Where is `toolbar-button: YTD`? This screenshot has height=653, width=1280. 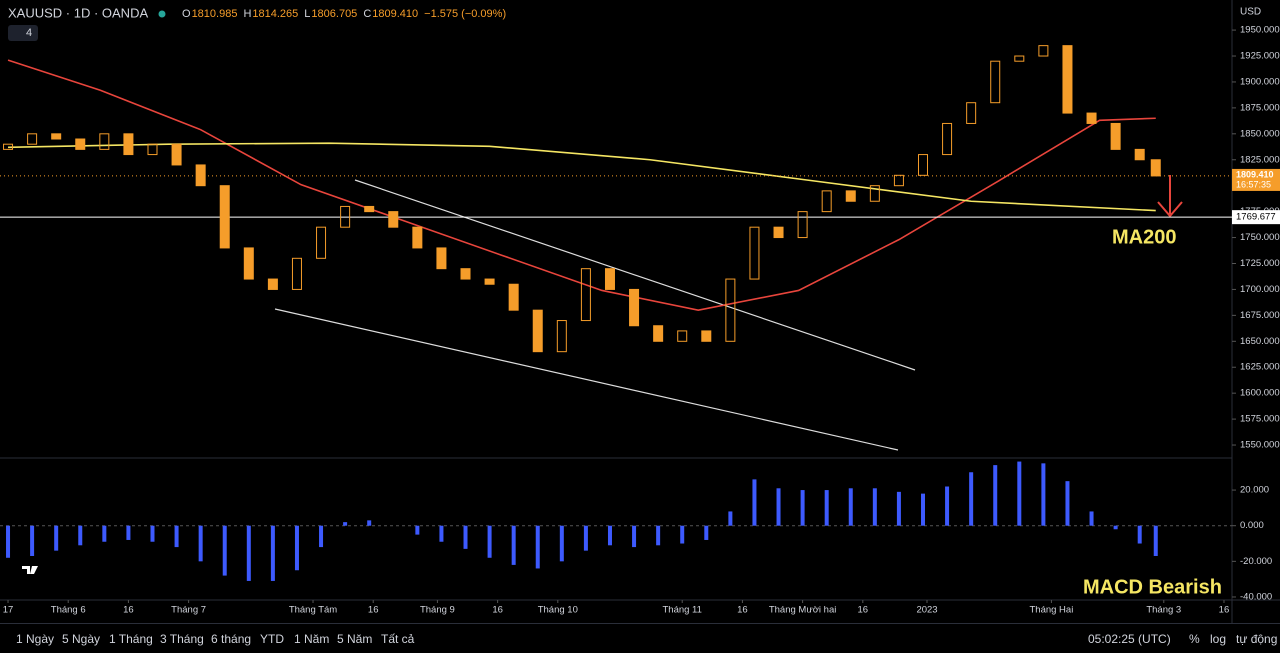 toolbar-button: YTD is located at coordinates (272, 639).